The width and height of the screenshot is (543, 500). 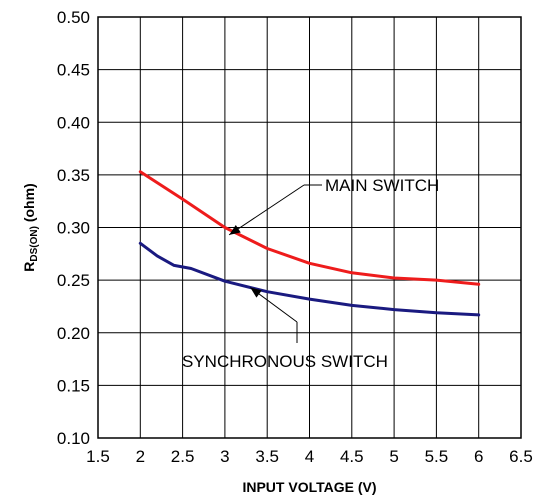 I want to click on series-line-synchronous-switch, so click(x=309, y=279).